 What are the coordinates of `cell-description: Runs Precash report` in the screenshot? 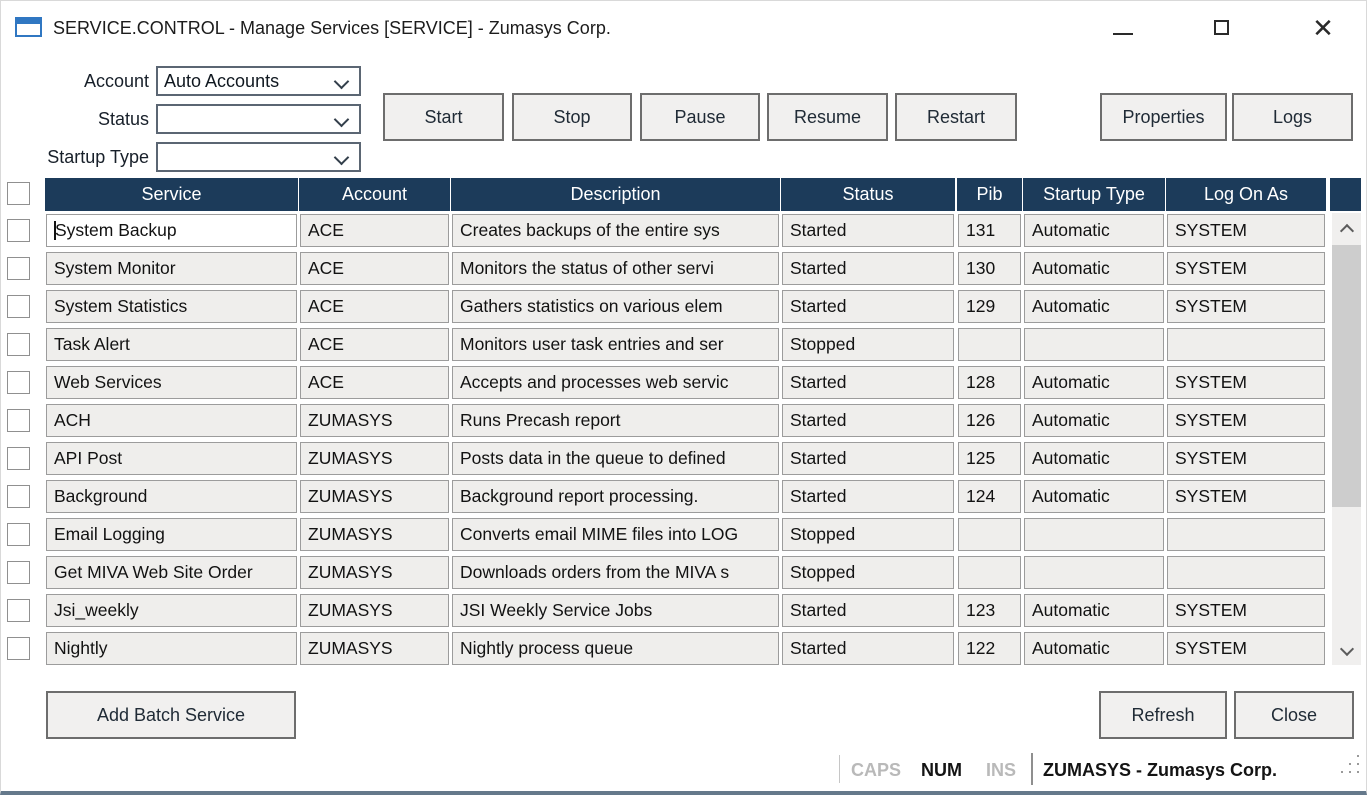 It's located at (615, 420).